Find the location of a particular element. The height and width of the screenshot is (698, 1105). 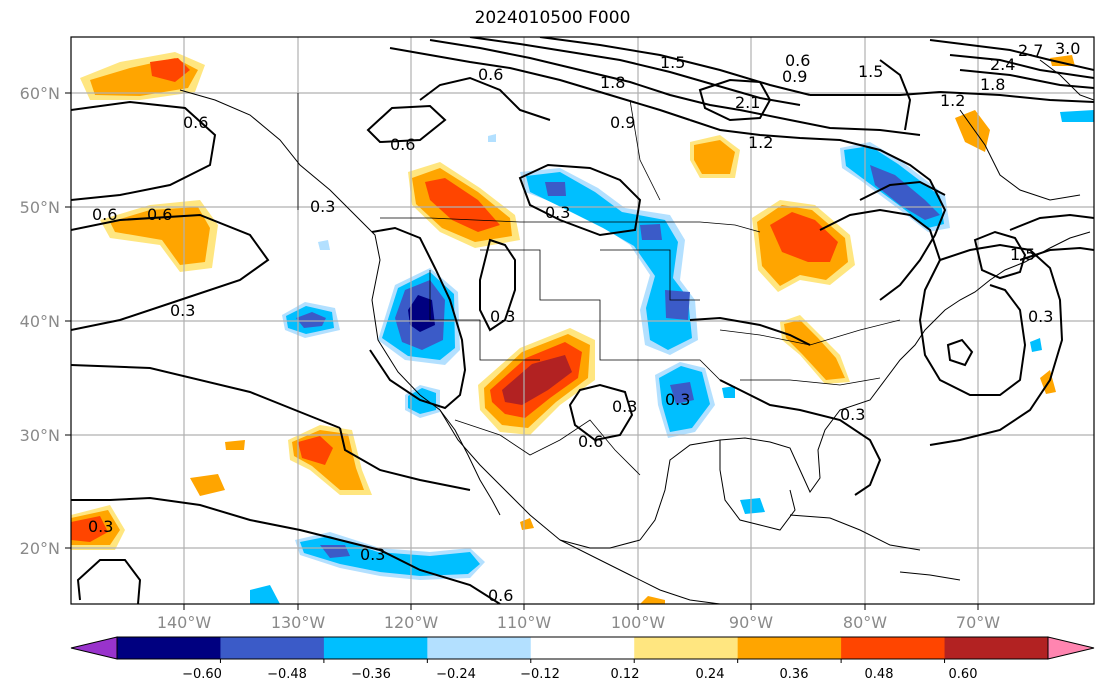

lon-tick-label: 120°W is located at coordinates (411, 622).